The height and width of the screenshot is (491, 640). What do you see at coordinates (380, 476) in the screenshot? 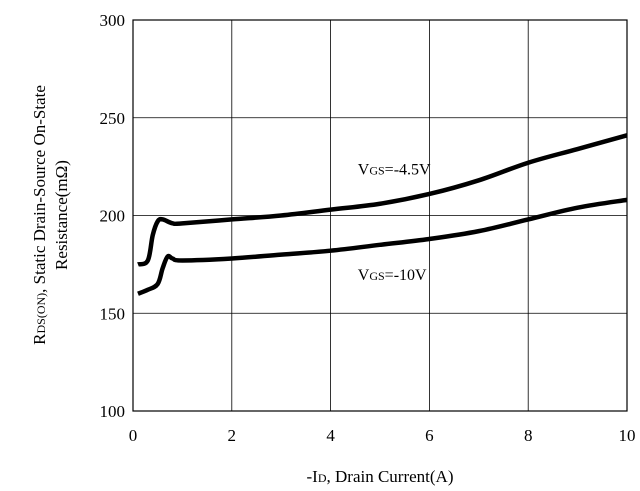
I see `x-axis-label: -ID, Drain Current(A)` at bounding box center [380, 476].